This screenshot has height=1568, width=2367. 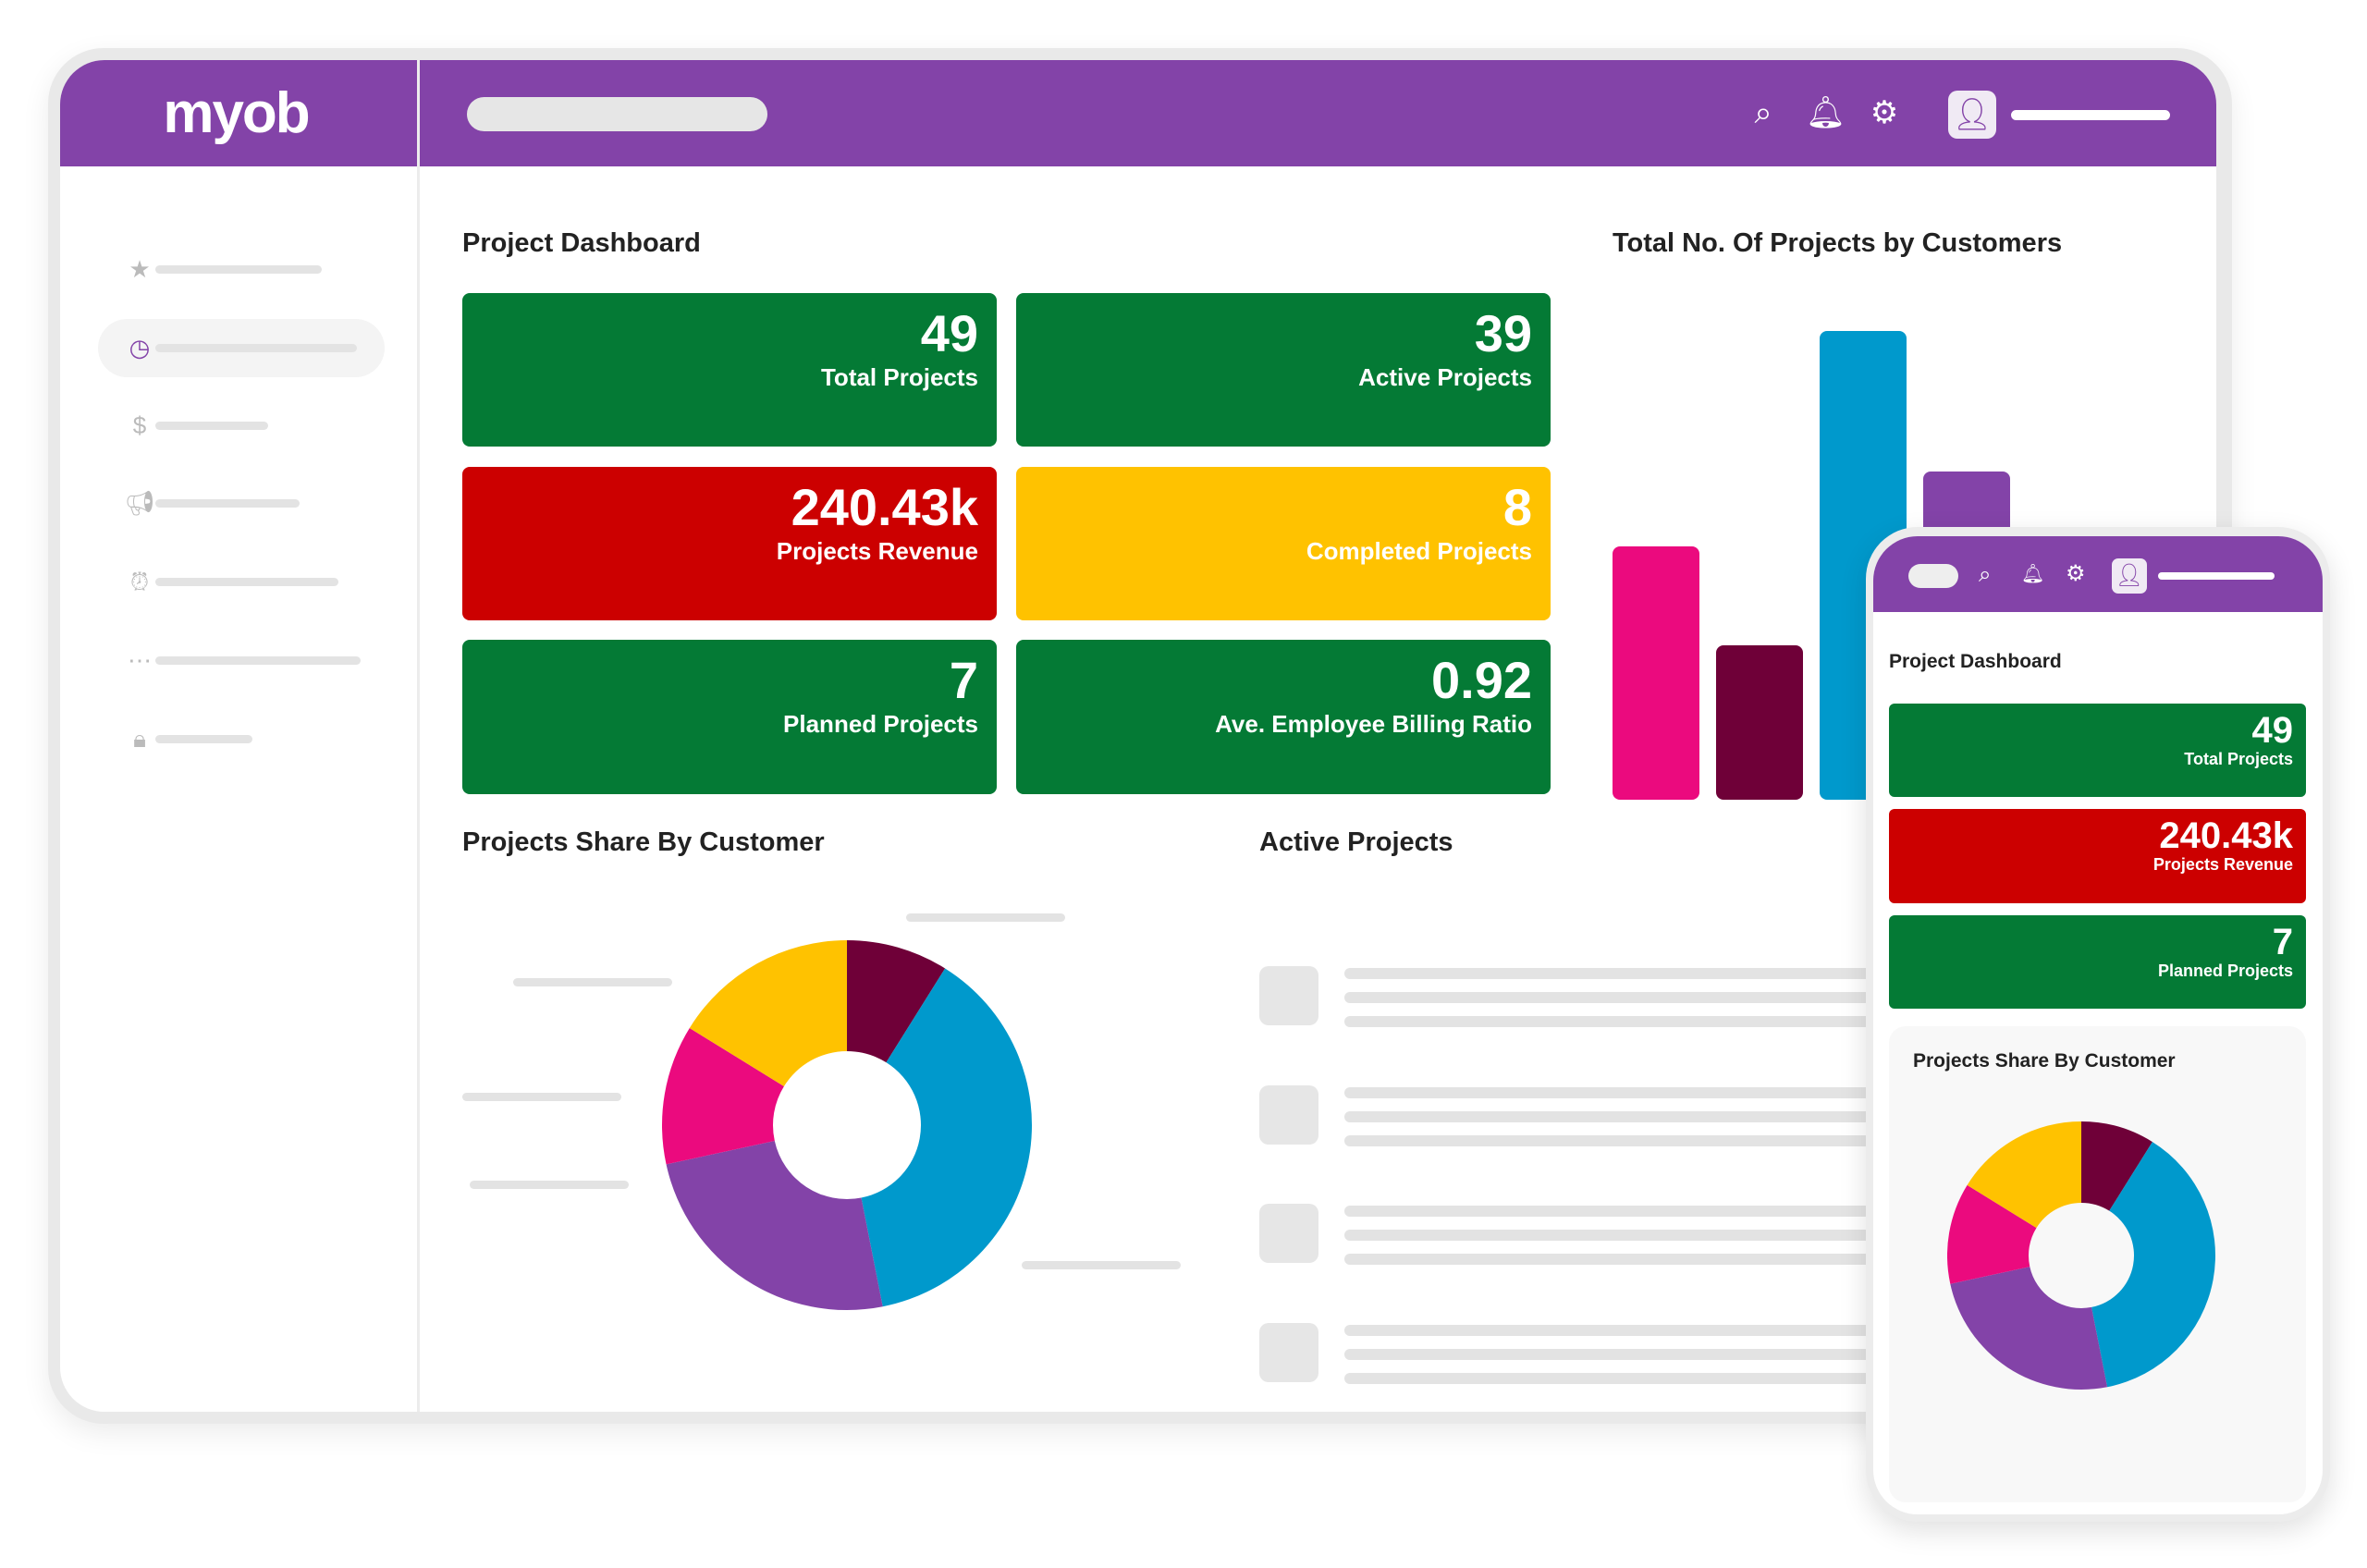 I want to click on mobile-kpi-revenue: 240.43k Projects Revenue, so click(x=2097, y=856).